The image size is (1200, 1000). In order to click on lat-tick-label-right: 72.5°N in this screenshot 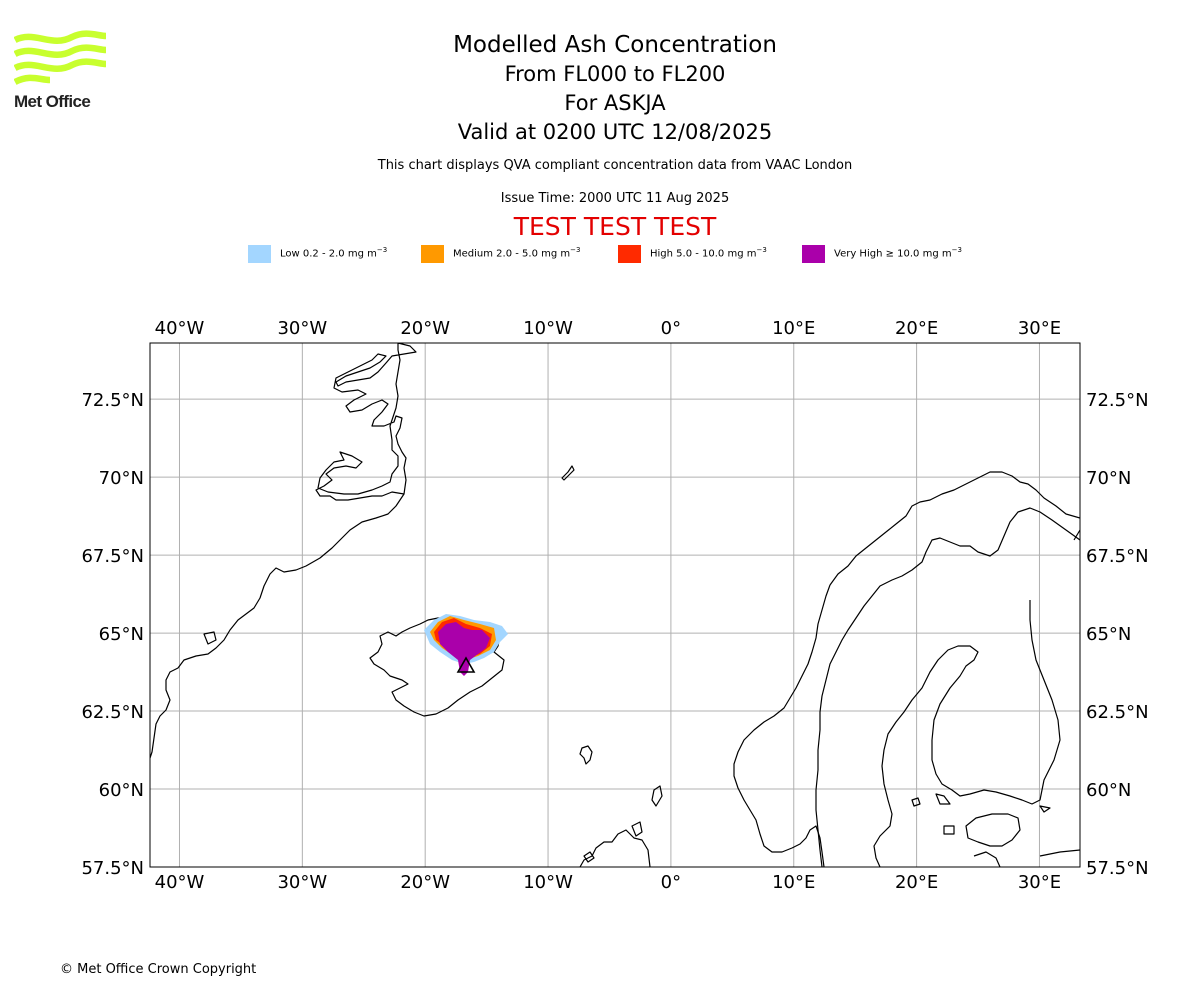, I will do `click(1117, 400)`.